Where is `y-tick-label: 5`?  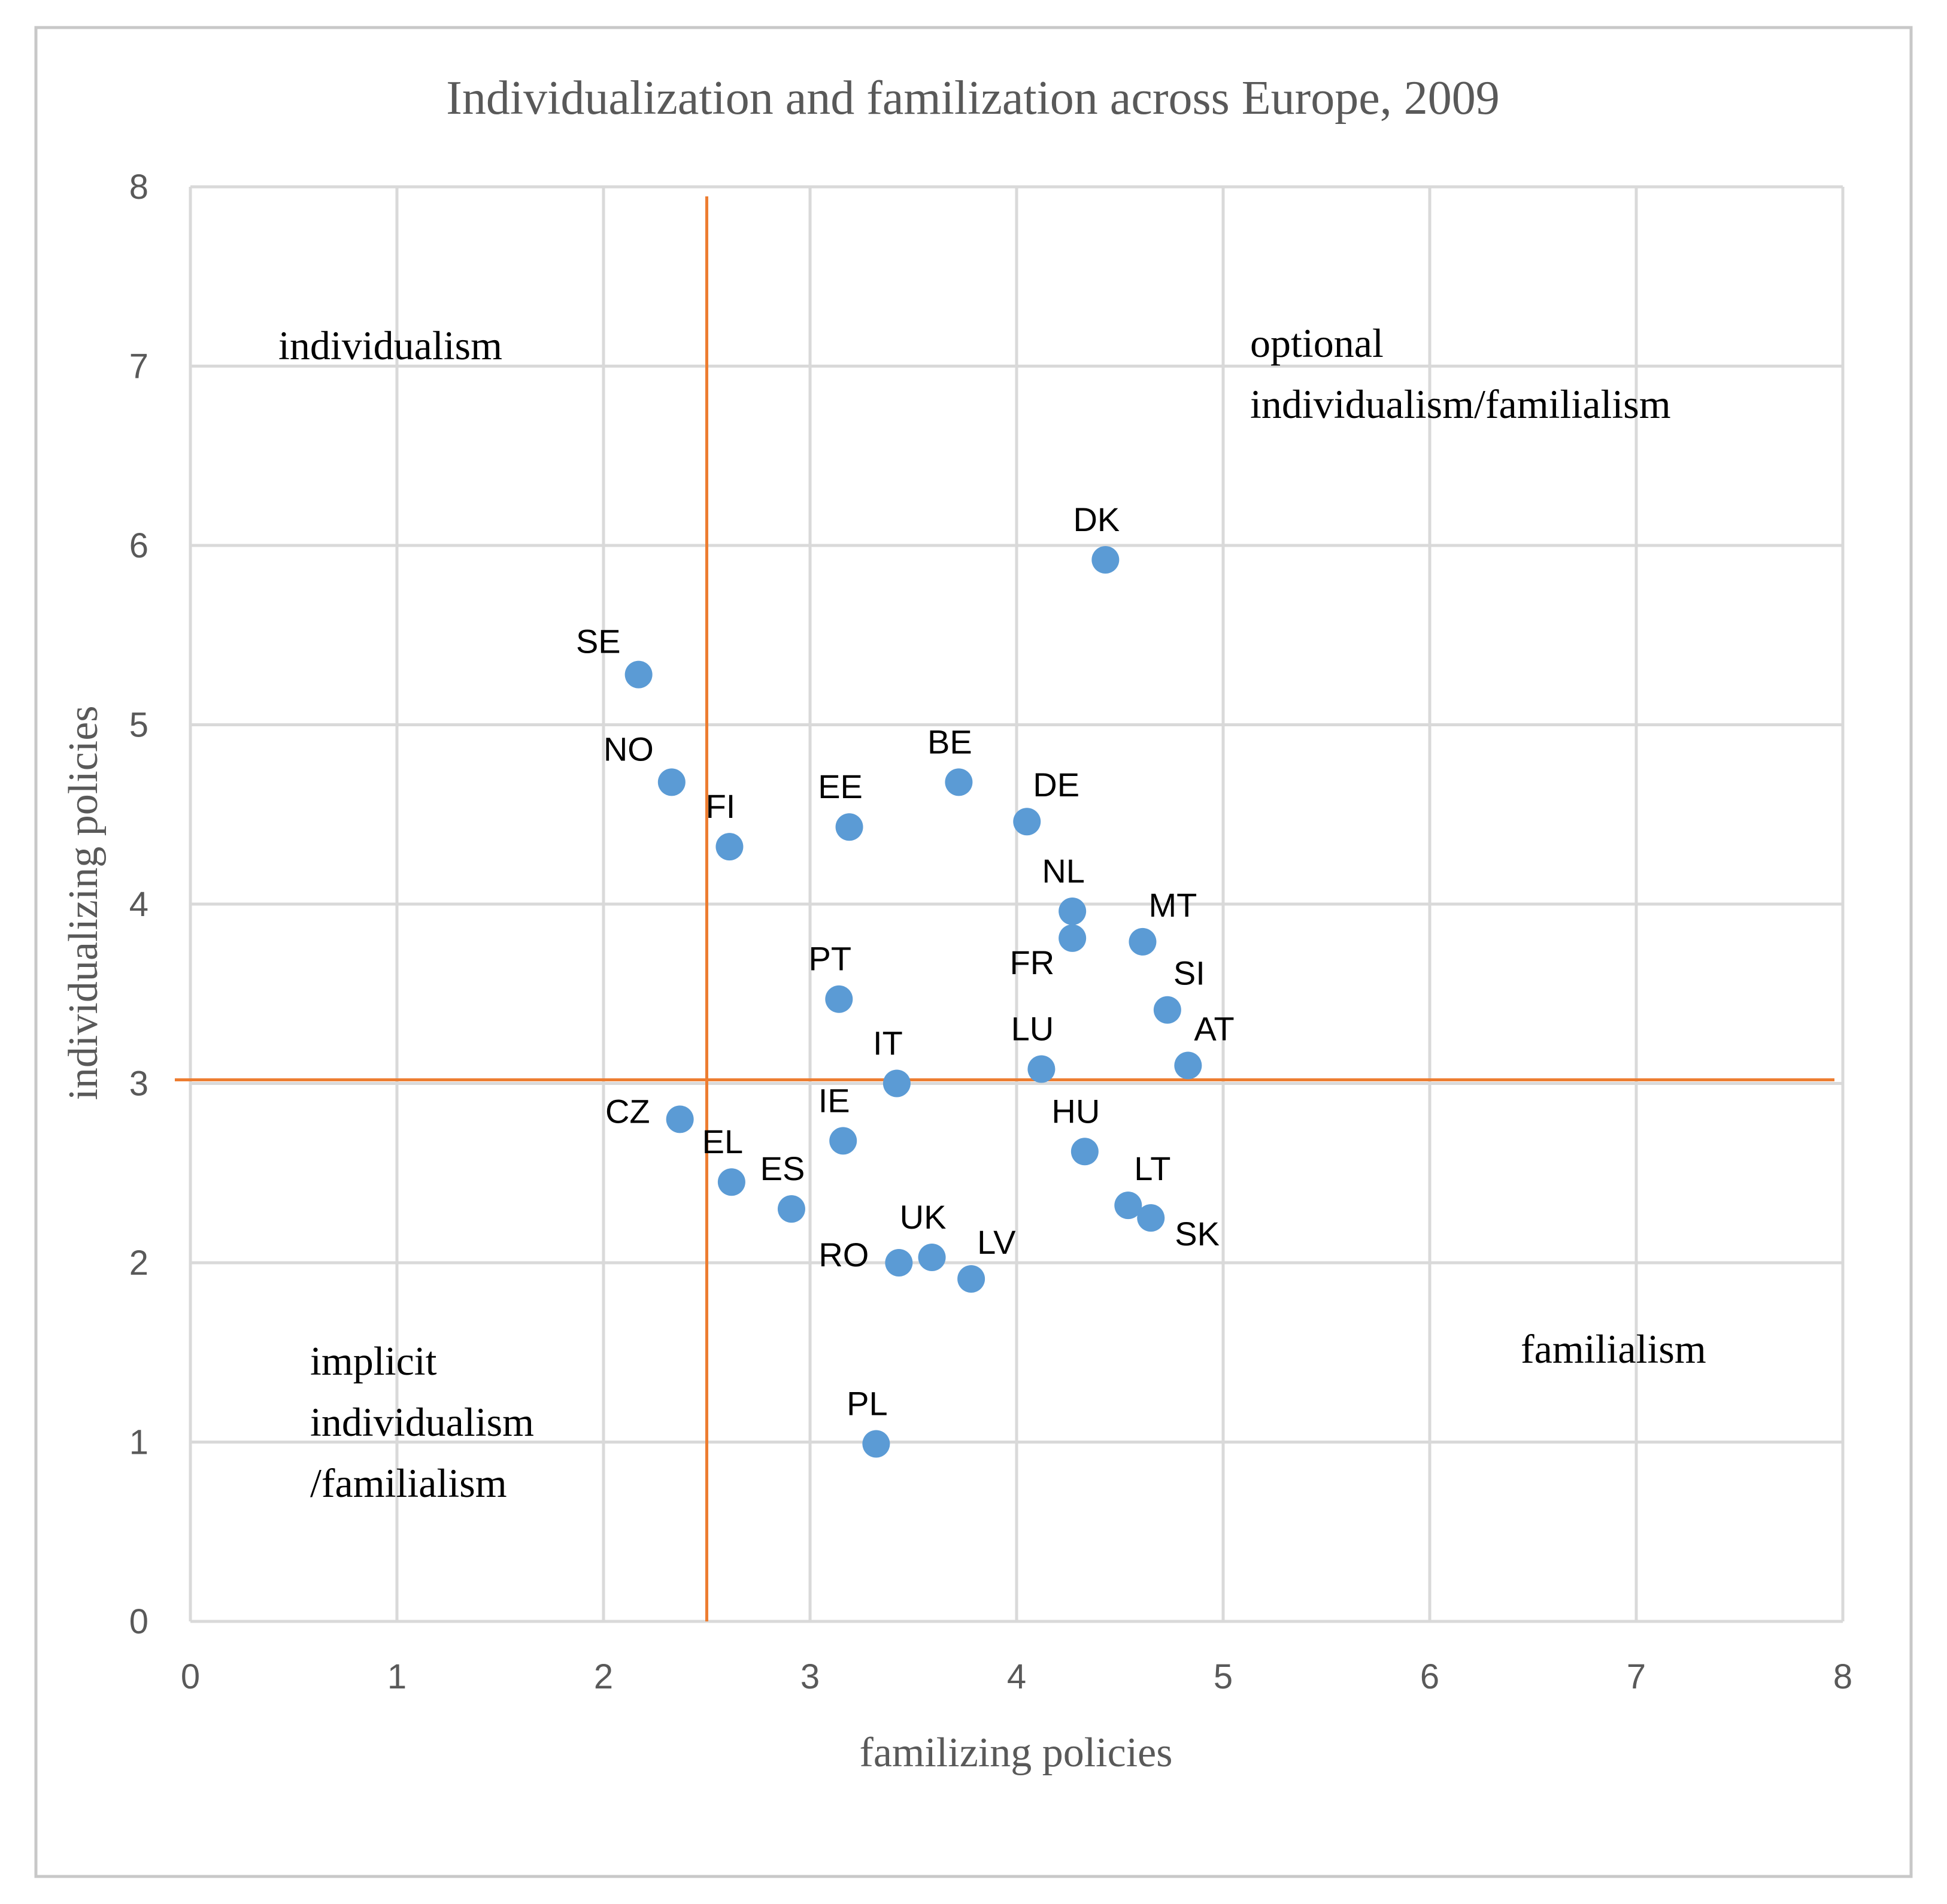
y-tick-label: 5 is located at coordinates (138, 725).